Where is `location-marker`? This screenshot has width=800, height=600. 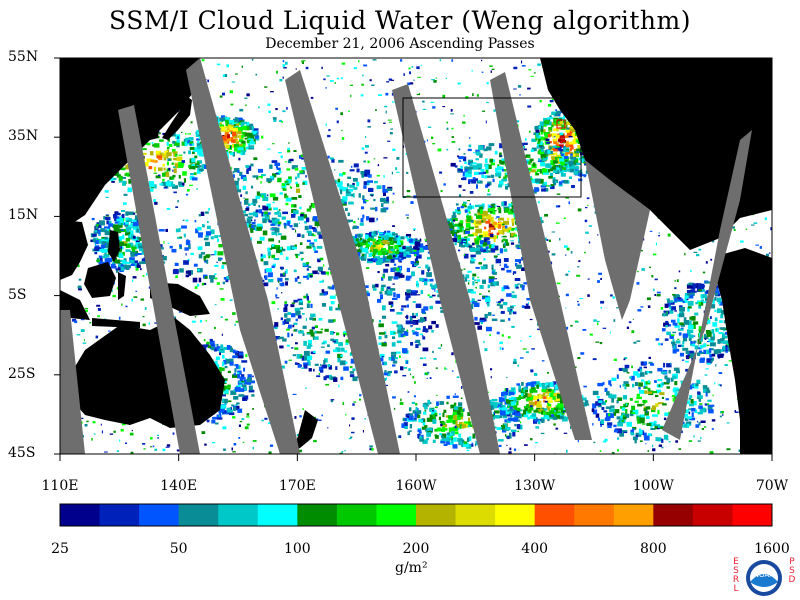 location-marker is located at coordinates (561, 124).